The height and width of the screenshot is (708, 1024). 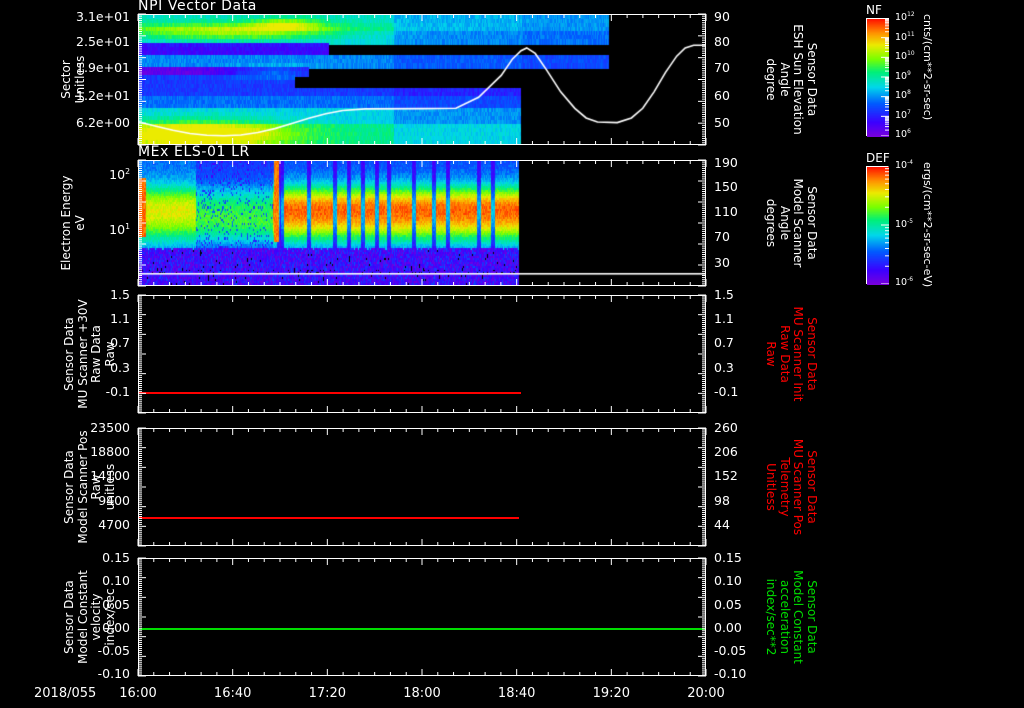 What do you see at coordinates (798, 354) in the screenshot?
I see `right-axis-caption-mu-scanner-30v-raw-line-1: MU Scanner Init` at bounding box center [798, 354].